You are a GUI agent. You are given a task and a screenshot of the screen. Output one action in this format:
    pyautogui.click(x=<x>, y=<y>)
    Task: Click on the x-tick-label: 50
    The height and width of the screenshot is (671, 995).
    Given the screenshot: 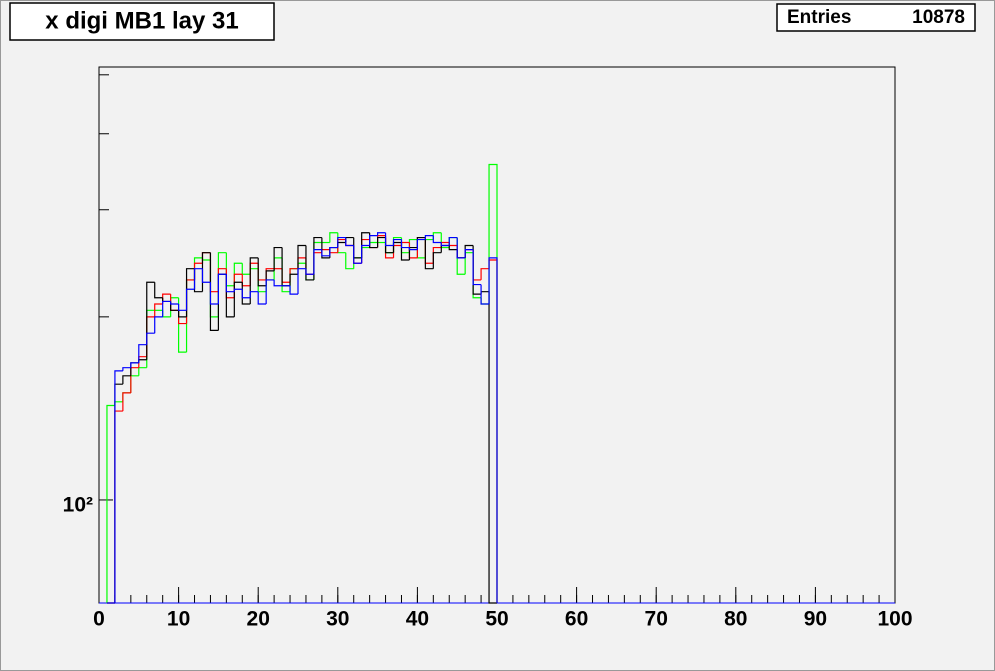 What is the action you would take?
    pyautogui.click(x=496, y=619)
    